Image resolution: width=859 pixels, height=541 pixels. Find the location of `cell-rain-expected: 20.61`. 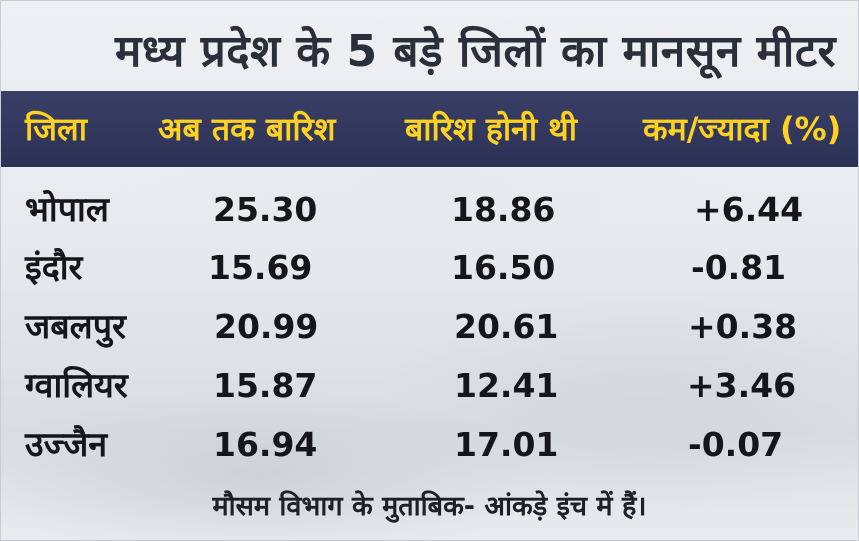

cell-rain-expected: 20.61 is located at coordinates (506, 326).